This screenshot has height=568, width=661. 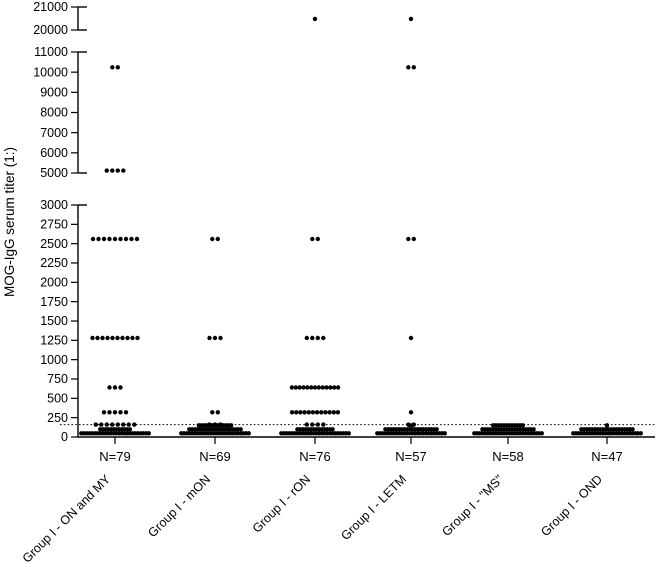 What do you see at coordinates (50, 7) in the screenshot?
I see `y-tick-label: 21000` at bounding box center [50, 7].